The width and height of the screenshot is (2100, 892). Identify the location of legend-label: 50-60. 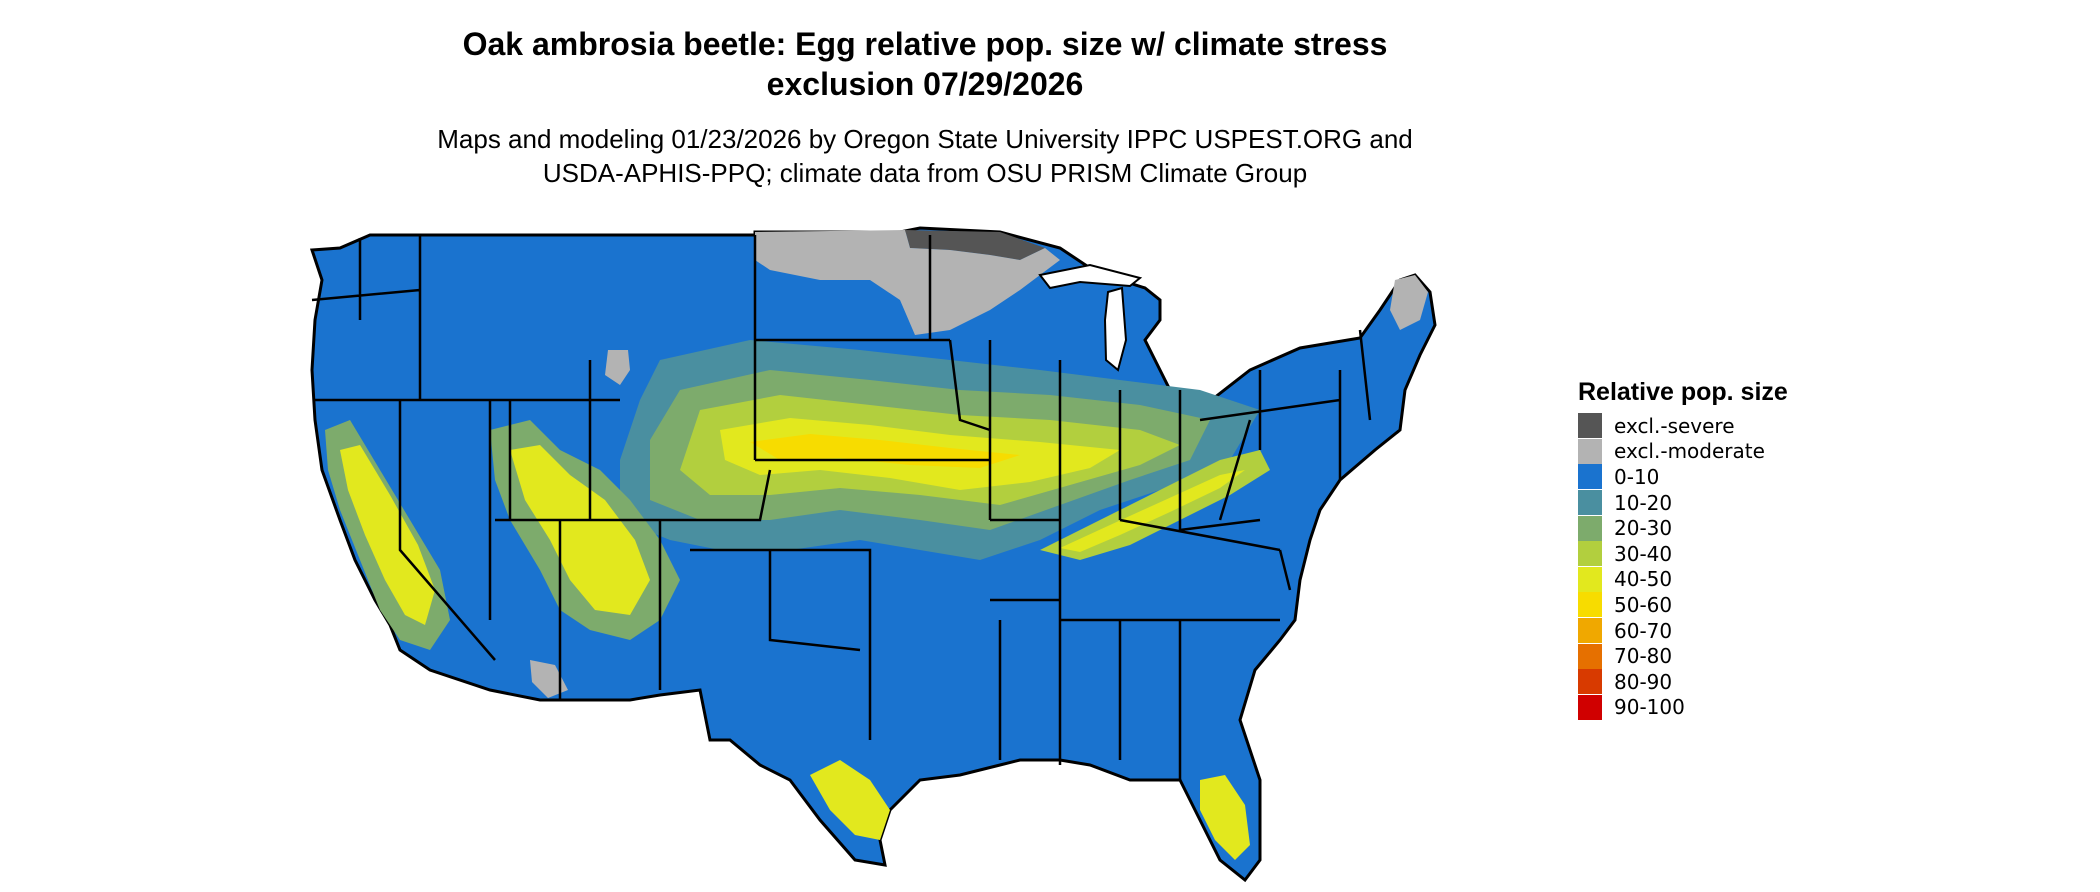
(1643, 605).